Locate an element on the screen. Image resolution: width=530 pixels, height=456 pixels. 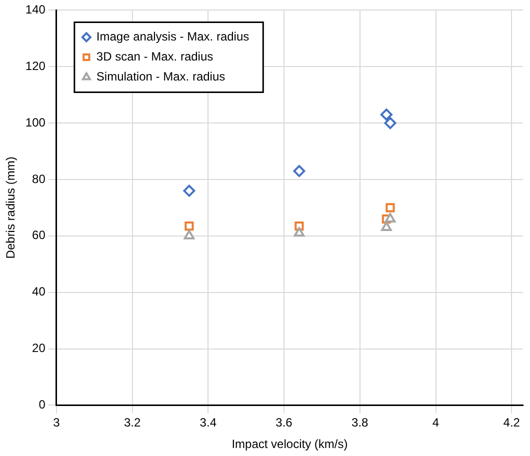
legend-label: Image analysis - Max. radius is located at coordinates (173, 37).